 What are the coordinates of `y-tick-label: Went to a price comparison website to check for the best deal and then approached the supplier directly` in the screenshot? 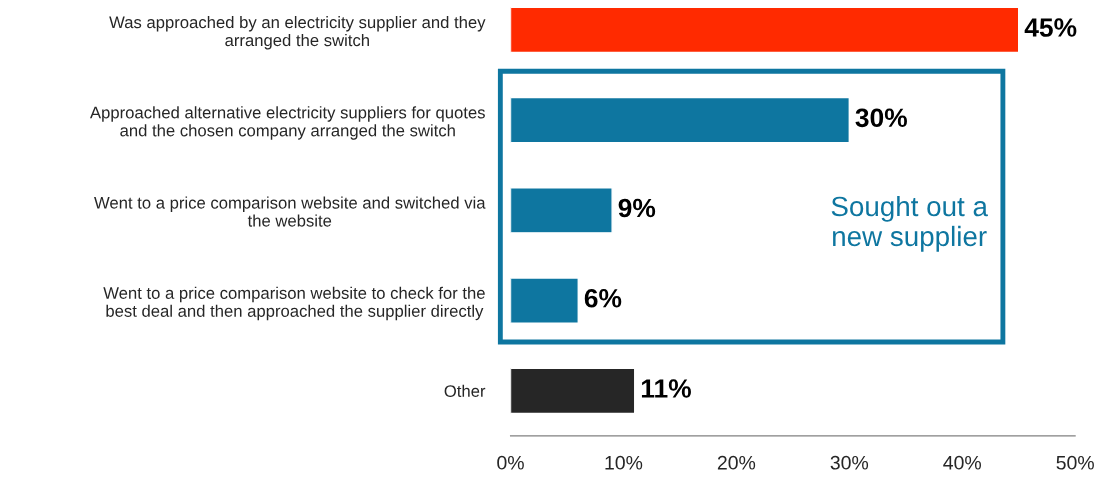 It's located at (294, 303).